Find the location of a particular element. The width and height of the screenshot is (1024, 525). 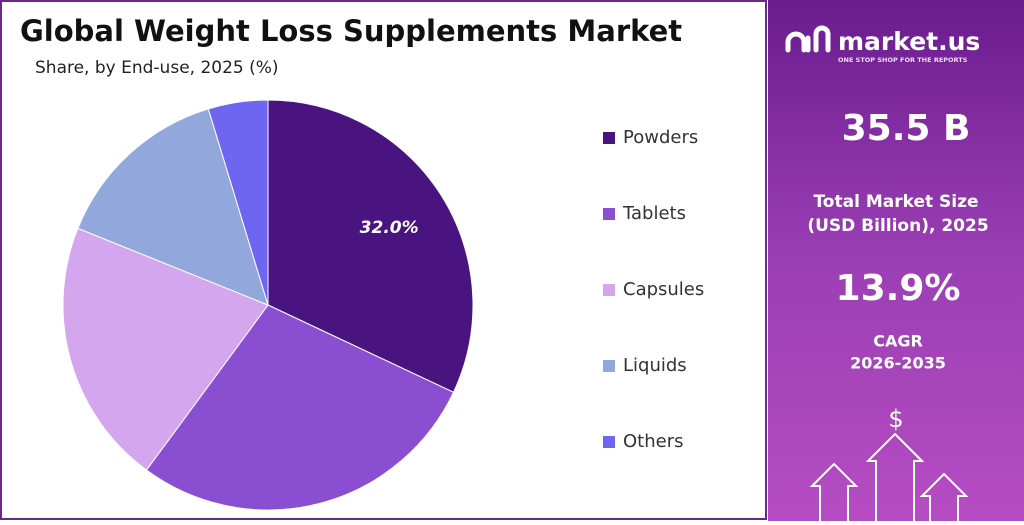

logo: market.us ONE STOP SHOP FOR THE REPORTS is located at coordinates (882, 44).